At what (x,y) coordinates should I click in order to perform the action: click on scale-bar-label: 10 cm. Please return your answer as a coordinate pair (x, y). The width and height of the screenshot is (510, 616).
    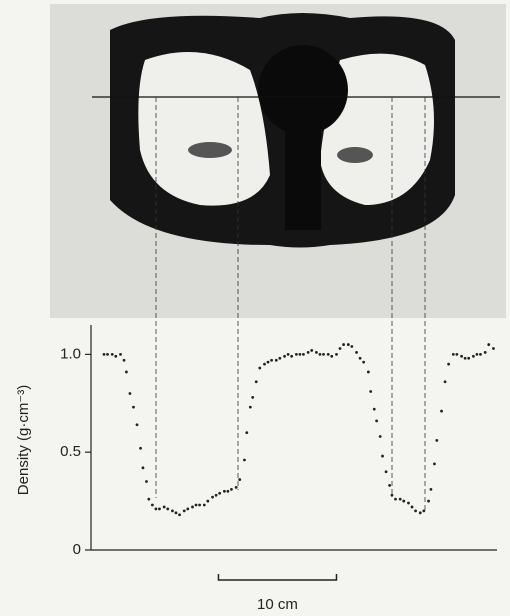
    Looking at the image, I should click on (277, 604).